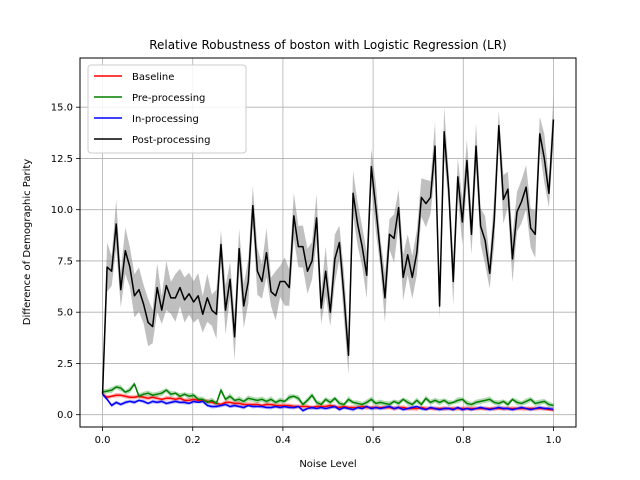  Describe the element at coordinates (165, 119) in the screenshot. I see `legend-entry-in-processing: In-processing` at that location.